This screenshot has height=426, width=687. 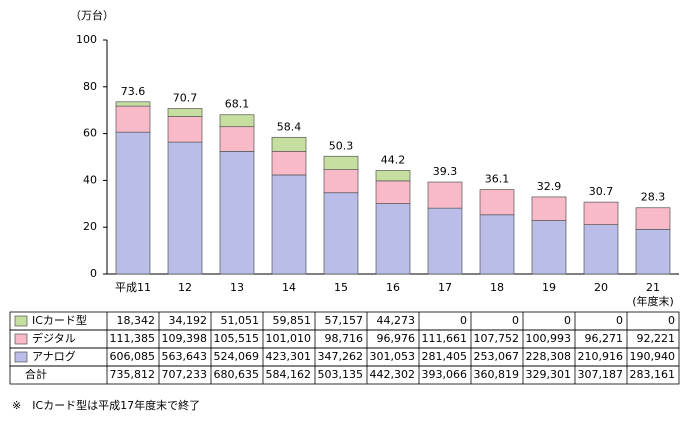 I want to click on x-tick-label: 21, so click(x=653, y=287).